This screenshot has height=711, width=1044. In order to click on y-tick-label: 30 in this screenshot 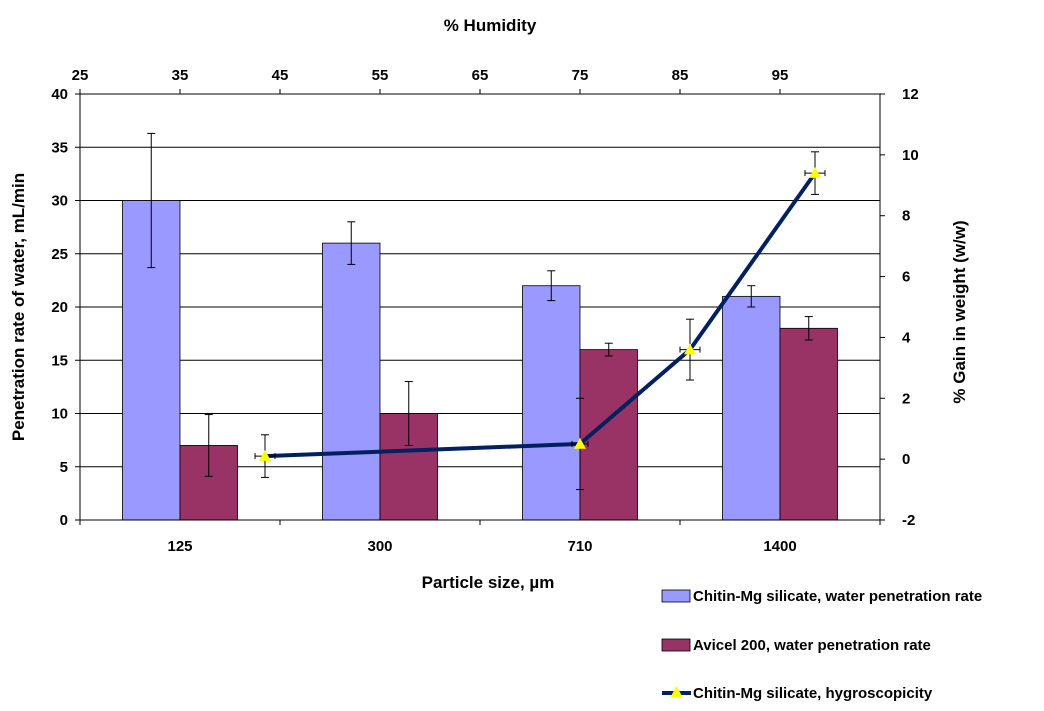, I will do `click(59, 201)`.